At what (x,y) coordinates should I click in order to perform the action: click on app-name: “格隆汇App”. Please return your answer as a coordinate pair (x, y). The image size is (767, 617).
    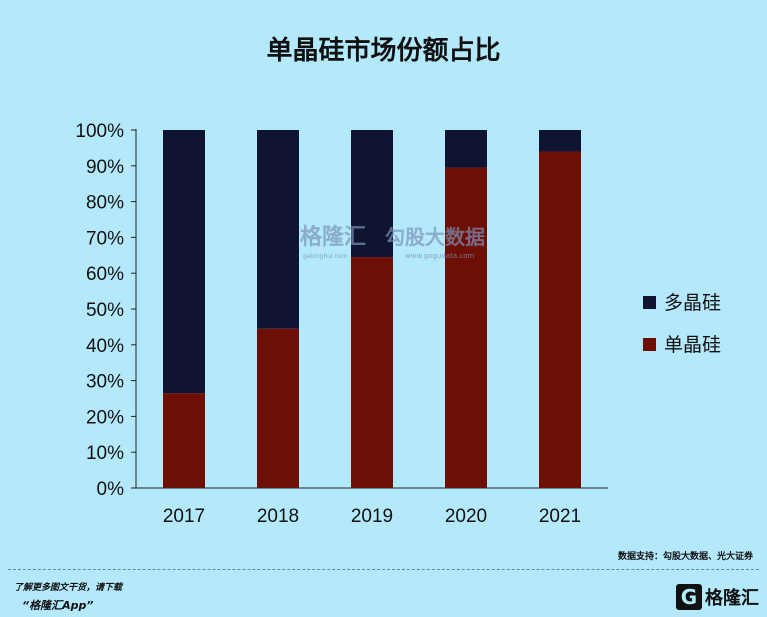
    Looking at the image, I should click on (58, 605).